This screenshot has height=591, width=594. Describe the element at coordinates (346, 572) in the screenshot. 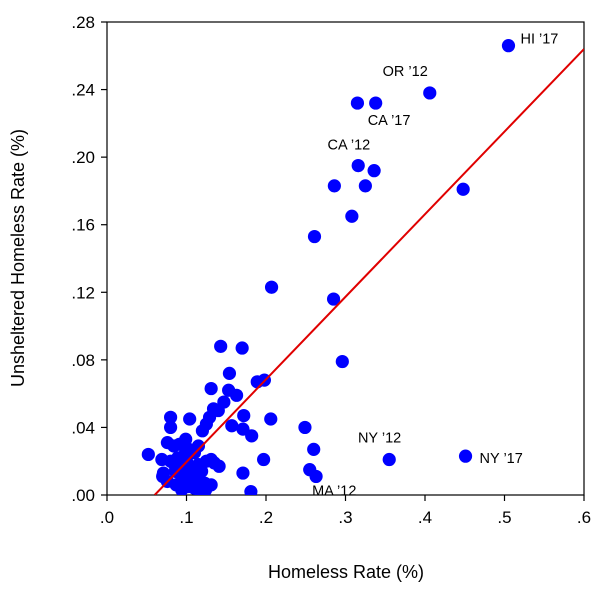

I see `x-axis-title: Homeless Rate (%)` at that location.